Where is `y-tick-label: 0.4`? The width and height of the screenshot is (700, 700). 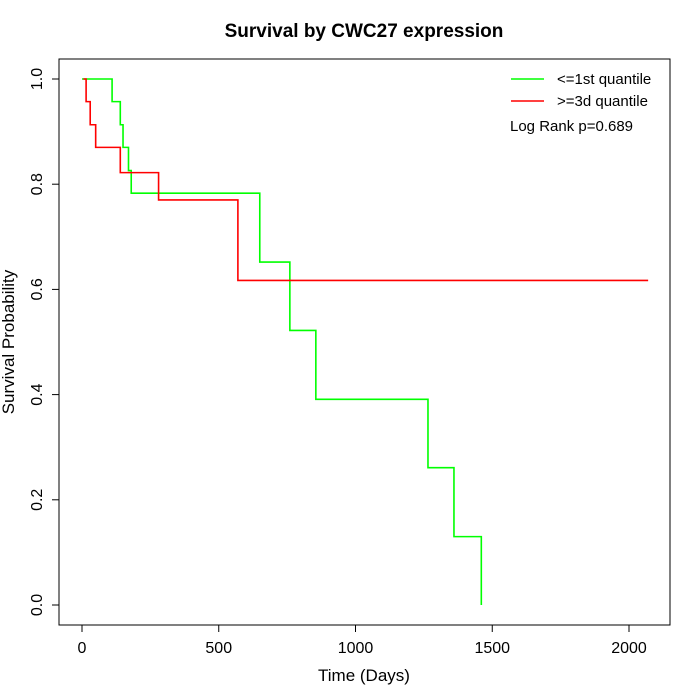
y-tick-label: 0.4 is located at coordinates (37, 394).